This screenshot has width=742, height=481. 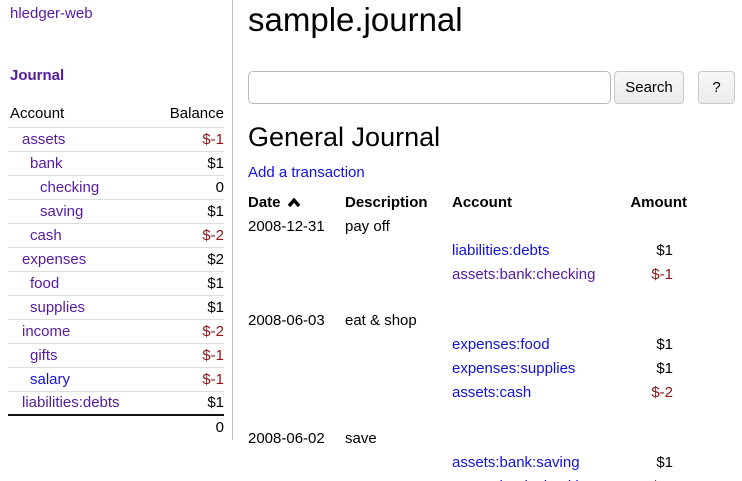 I want to click on account-row: checking 0, so click(x=116, y=187).